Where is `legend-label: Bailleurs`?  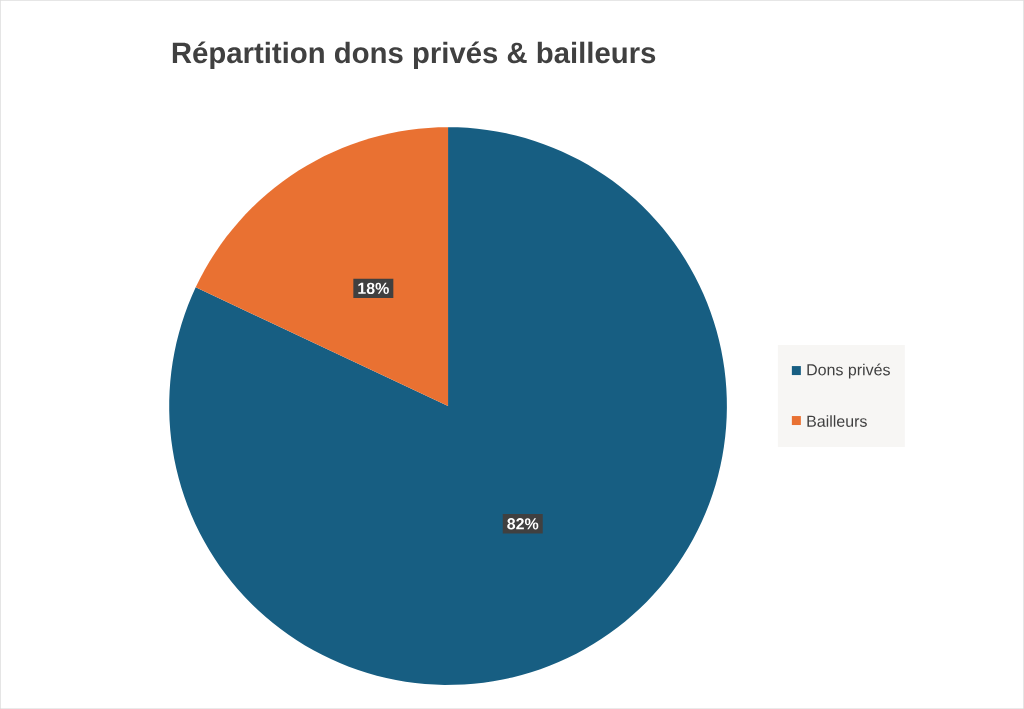 legend-label: Bailleurs is located at coordinates (837, 421).